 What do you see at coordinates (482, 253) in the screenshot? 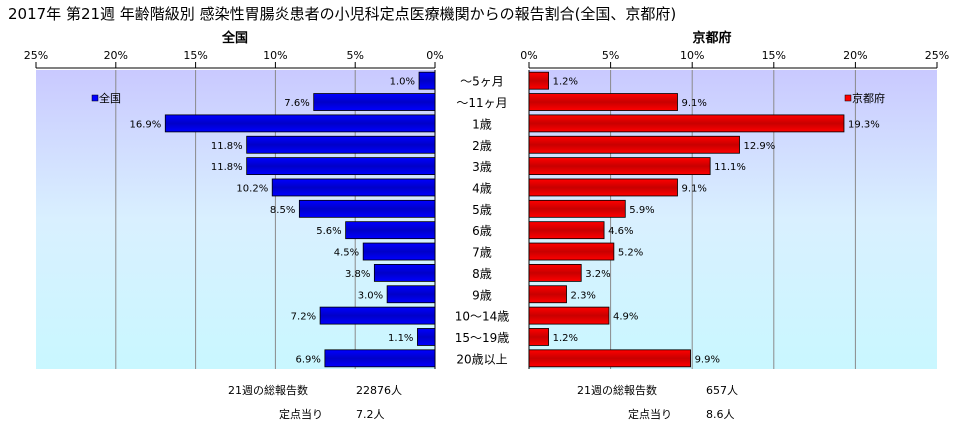
I see `category-label: 7歳` at bounding box center [482, 253].